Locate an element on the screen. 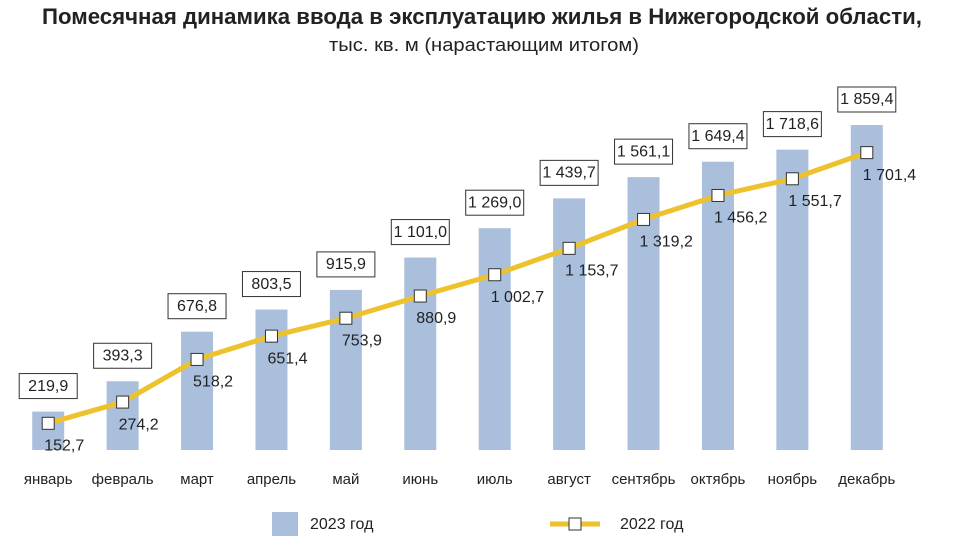 The height and width of the screenshot is (544, 968). line-value-label: 1 319,2 is located at coordinates (666, 242).